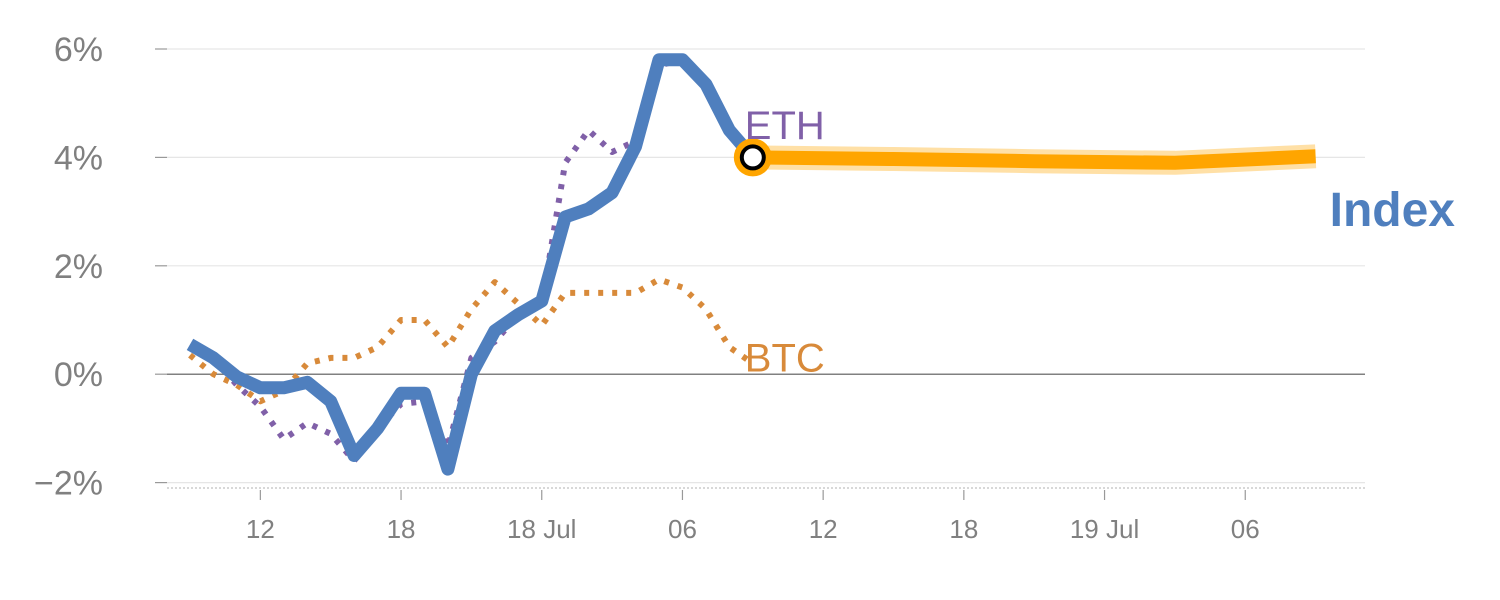 The height and width of the screenshot is (600, 1500). Describe the element at coordinates (78, 158) in the screenshot. I see `y-tick-label: 4%` at that location.